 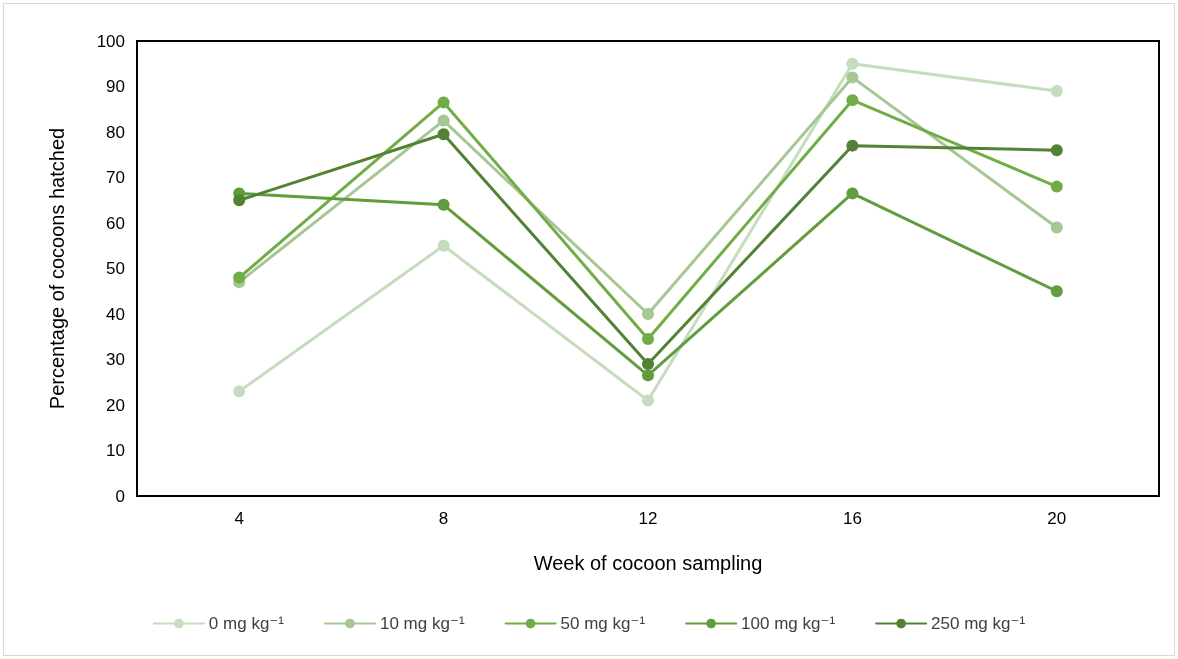 What do you see at coordinates (115, 177) in the screenshot?
I see `y-tick-label: 70` at bounding box center [115, 177].